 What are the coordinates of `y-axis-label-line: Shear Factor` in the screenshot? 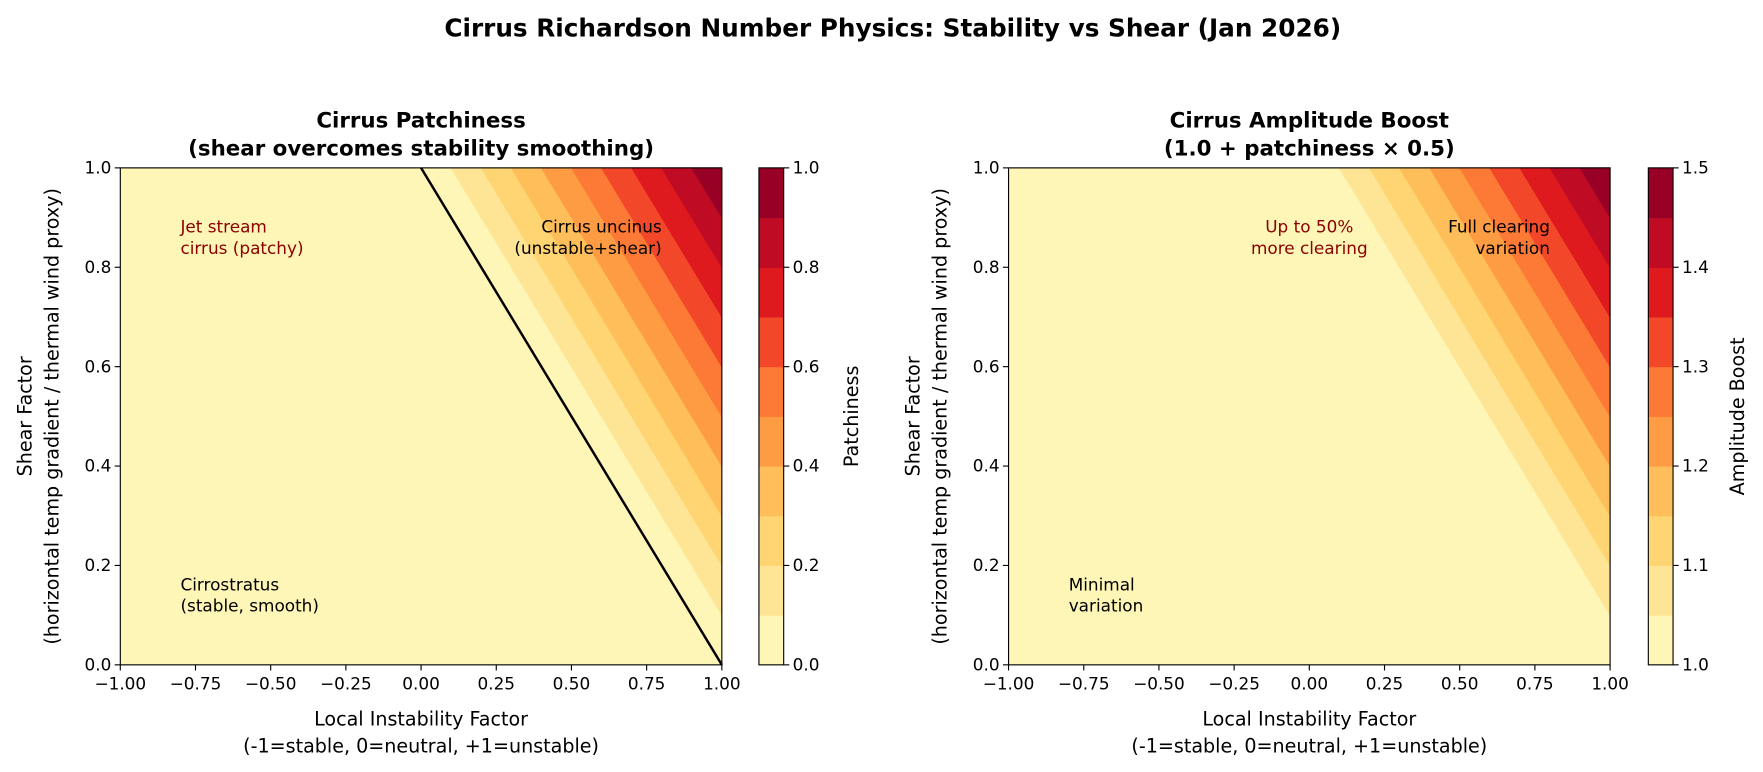 It's located at (24, 416).